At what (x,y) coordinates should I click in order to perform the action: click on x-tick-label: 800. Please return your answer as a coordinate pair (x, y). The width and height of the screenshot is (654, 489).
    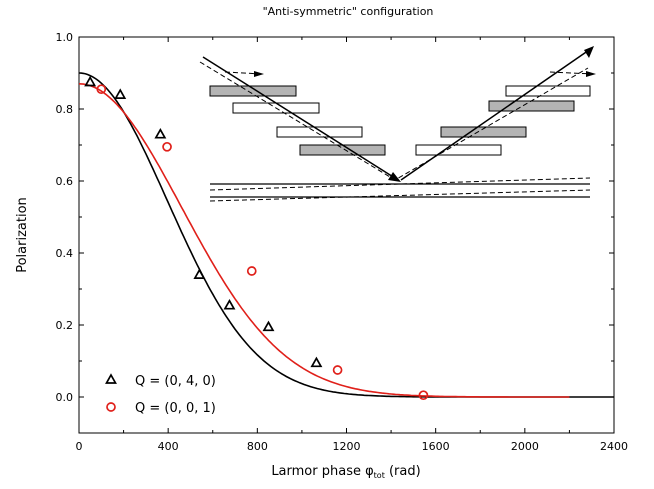
    Looking at the image, I should click on (257, 446).